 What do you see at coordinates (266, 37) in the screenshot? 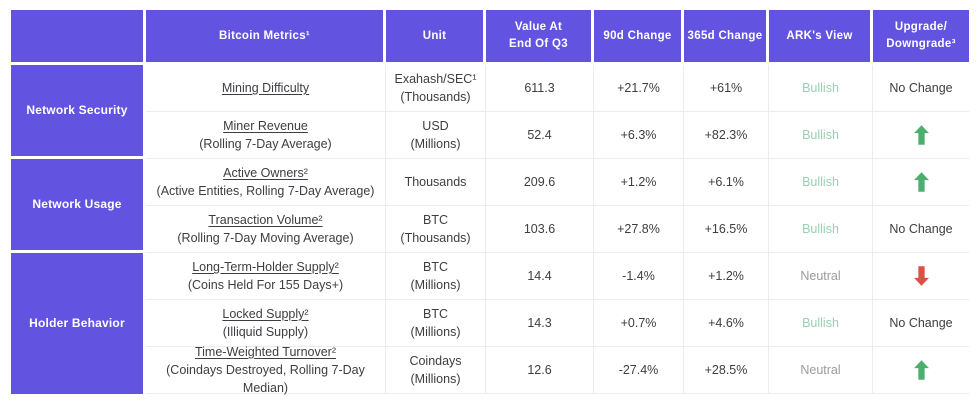
I see `col-header-bitcoin-metrics: Bitcoin Metrics¹` at bounding box center [266, 37].